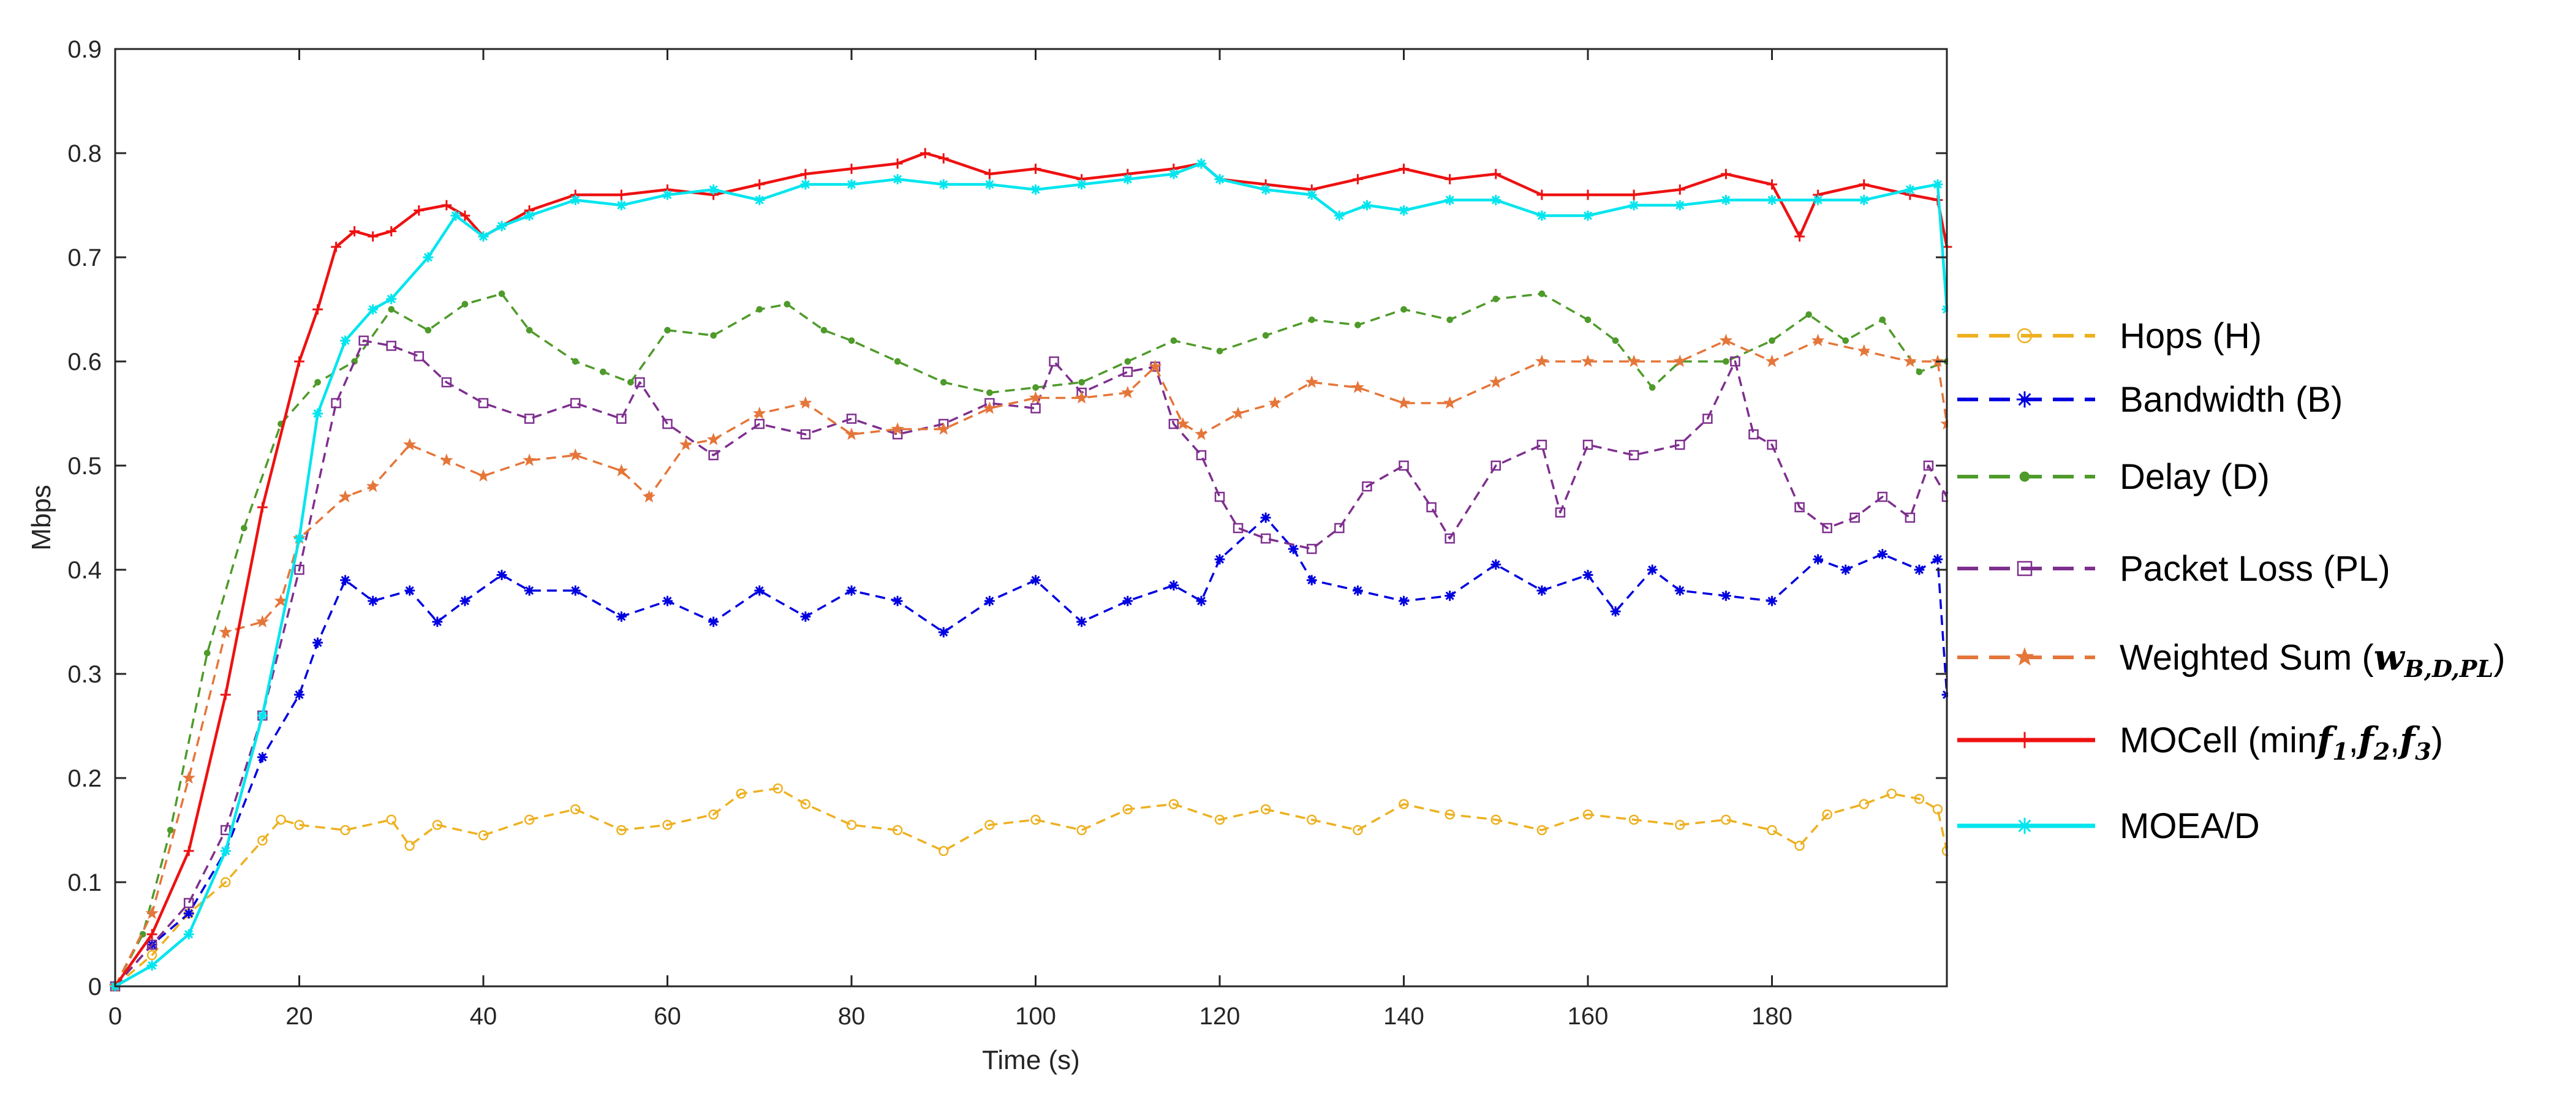 The image size is (2576, 1096). I want to click on x-tick-label: 40, so click(483, 1016).